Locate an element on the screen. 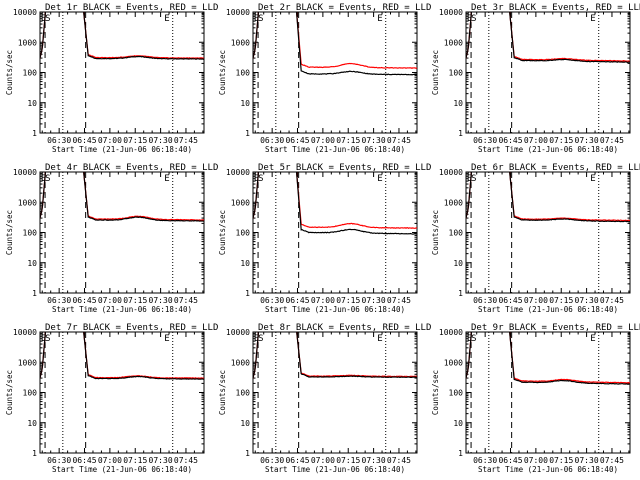  panel-title: Det 3r BLACK = Events, RED = LLD is located at coordinates (555, 8).